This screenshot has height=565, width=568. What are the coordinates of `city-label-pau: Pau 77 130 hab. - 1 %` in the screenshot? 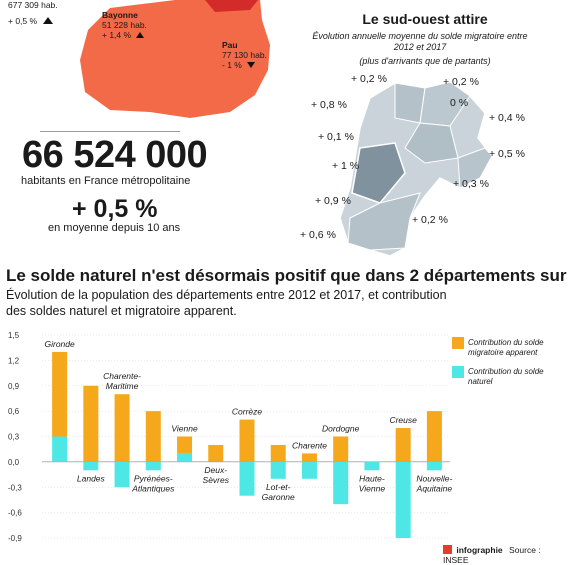 It's located at (244, 55).